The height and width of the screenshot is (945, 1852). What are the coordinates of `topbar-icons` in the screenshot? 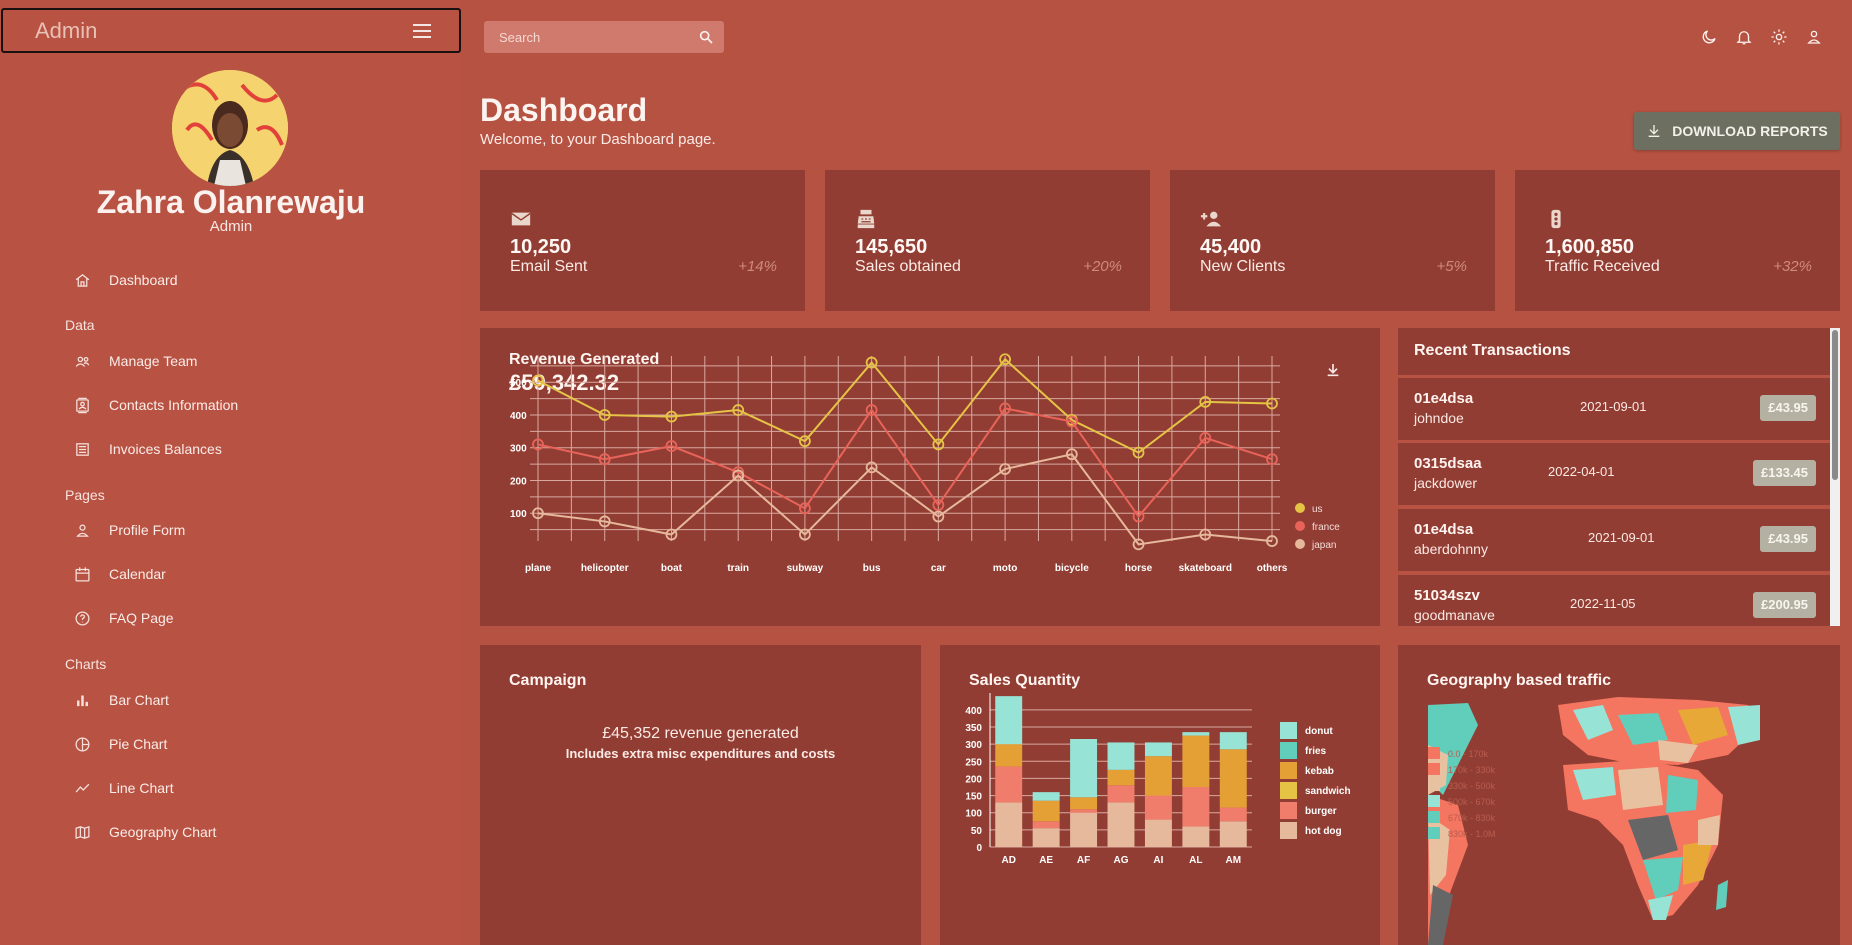 It's located at (1761, 37).